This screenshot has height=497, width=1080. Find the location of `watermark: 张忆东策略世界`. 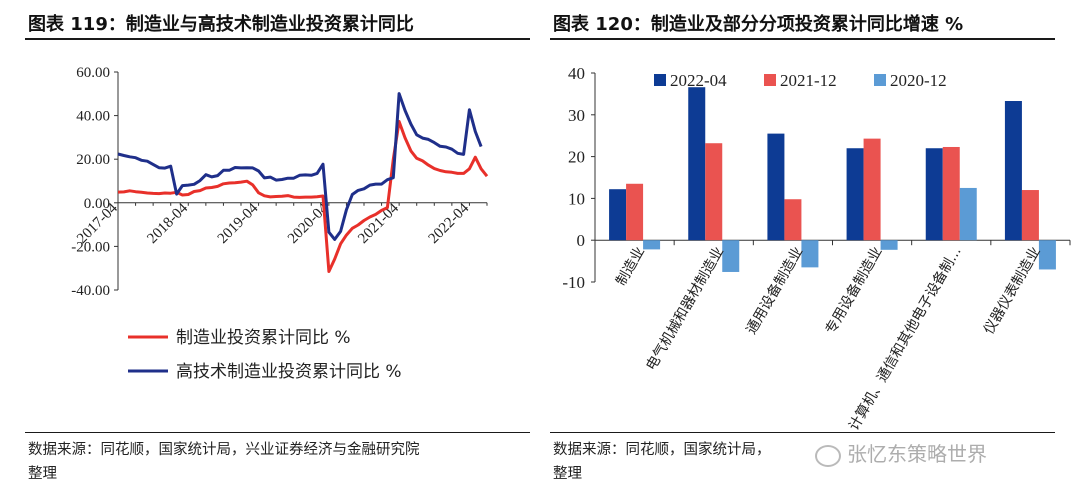

watermark: 张忆东策略世界 is located at coordinates (901, 452).